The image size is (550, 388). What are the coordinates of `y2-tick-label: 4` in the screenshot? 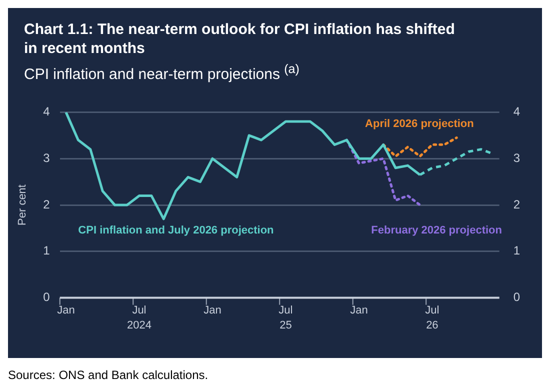 It's located at (516, 111).